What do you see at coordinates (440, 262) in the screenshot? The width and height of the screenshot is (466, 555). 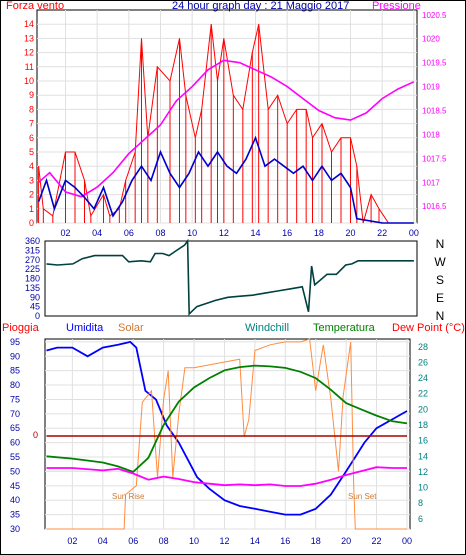 I see `direction-letter: W` at bounding box center [440, 262].